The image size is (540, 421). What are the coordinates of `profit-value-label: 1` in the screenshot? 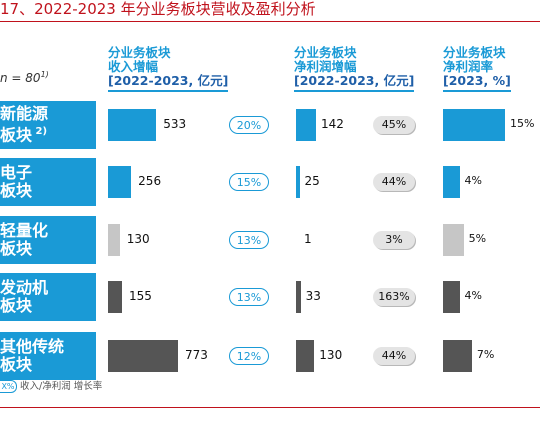 It's located at (308, 239).